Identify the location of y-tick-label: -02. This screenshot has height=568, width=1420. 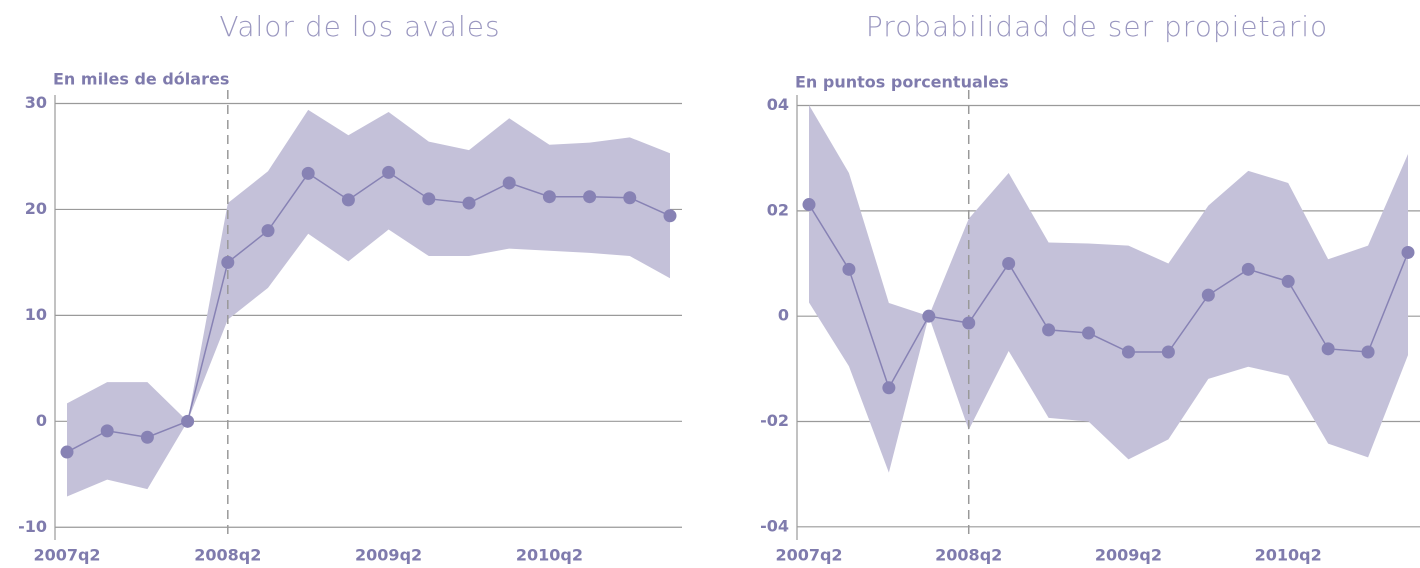
(774, 420).